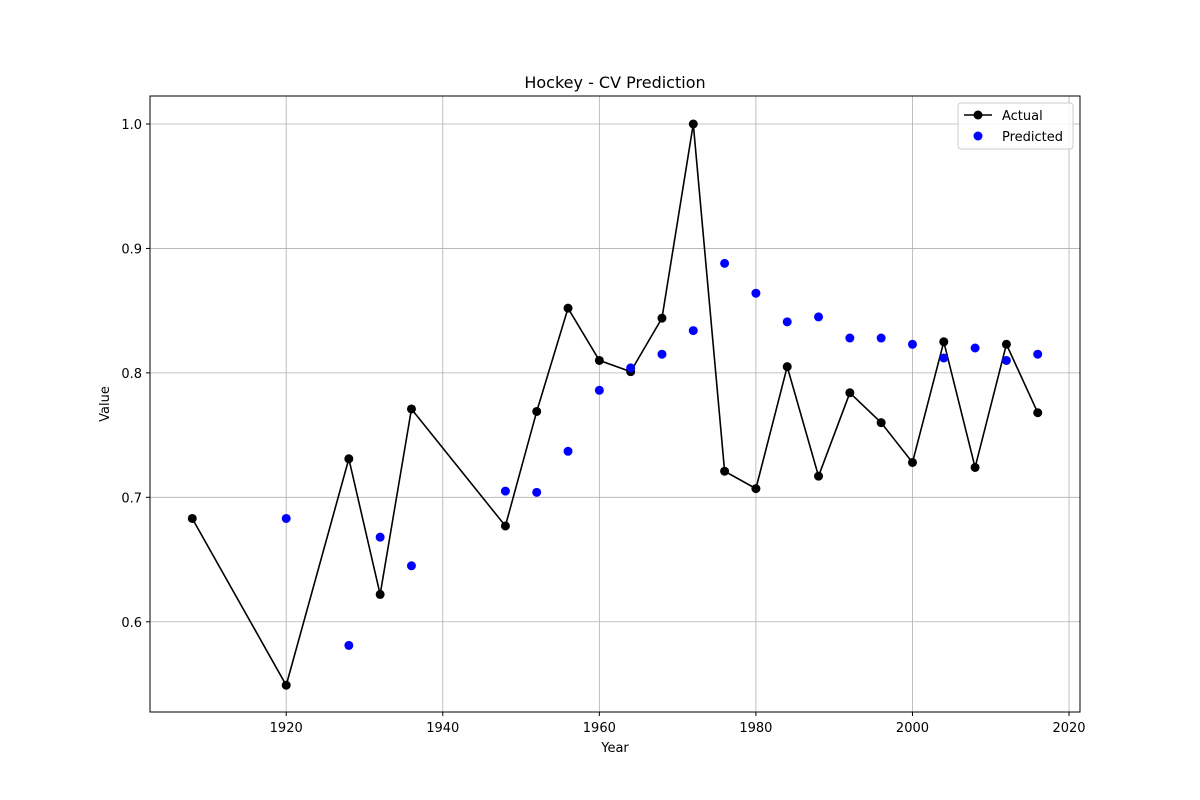 The image size is (1200, 800). I want to click on legend-label: Actual, so click(1022, 116).